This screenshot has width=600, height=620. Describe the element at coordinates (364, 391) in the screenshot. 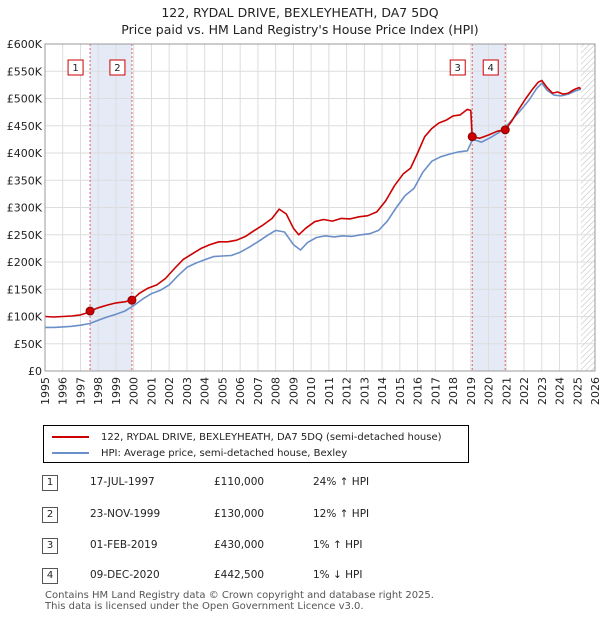

I see `x-tick-label: 2013` at that location.